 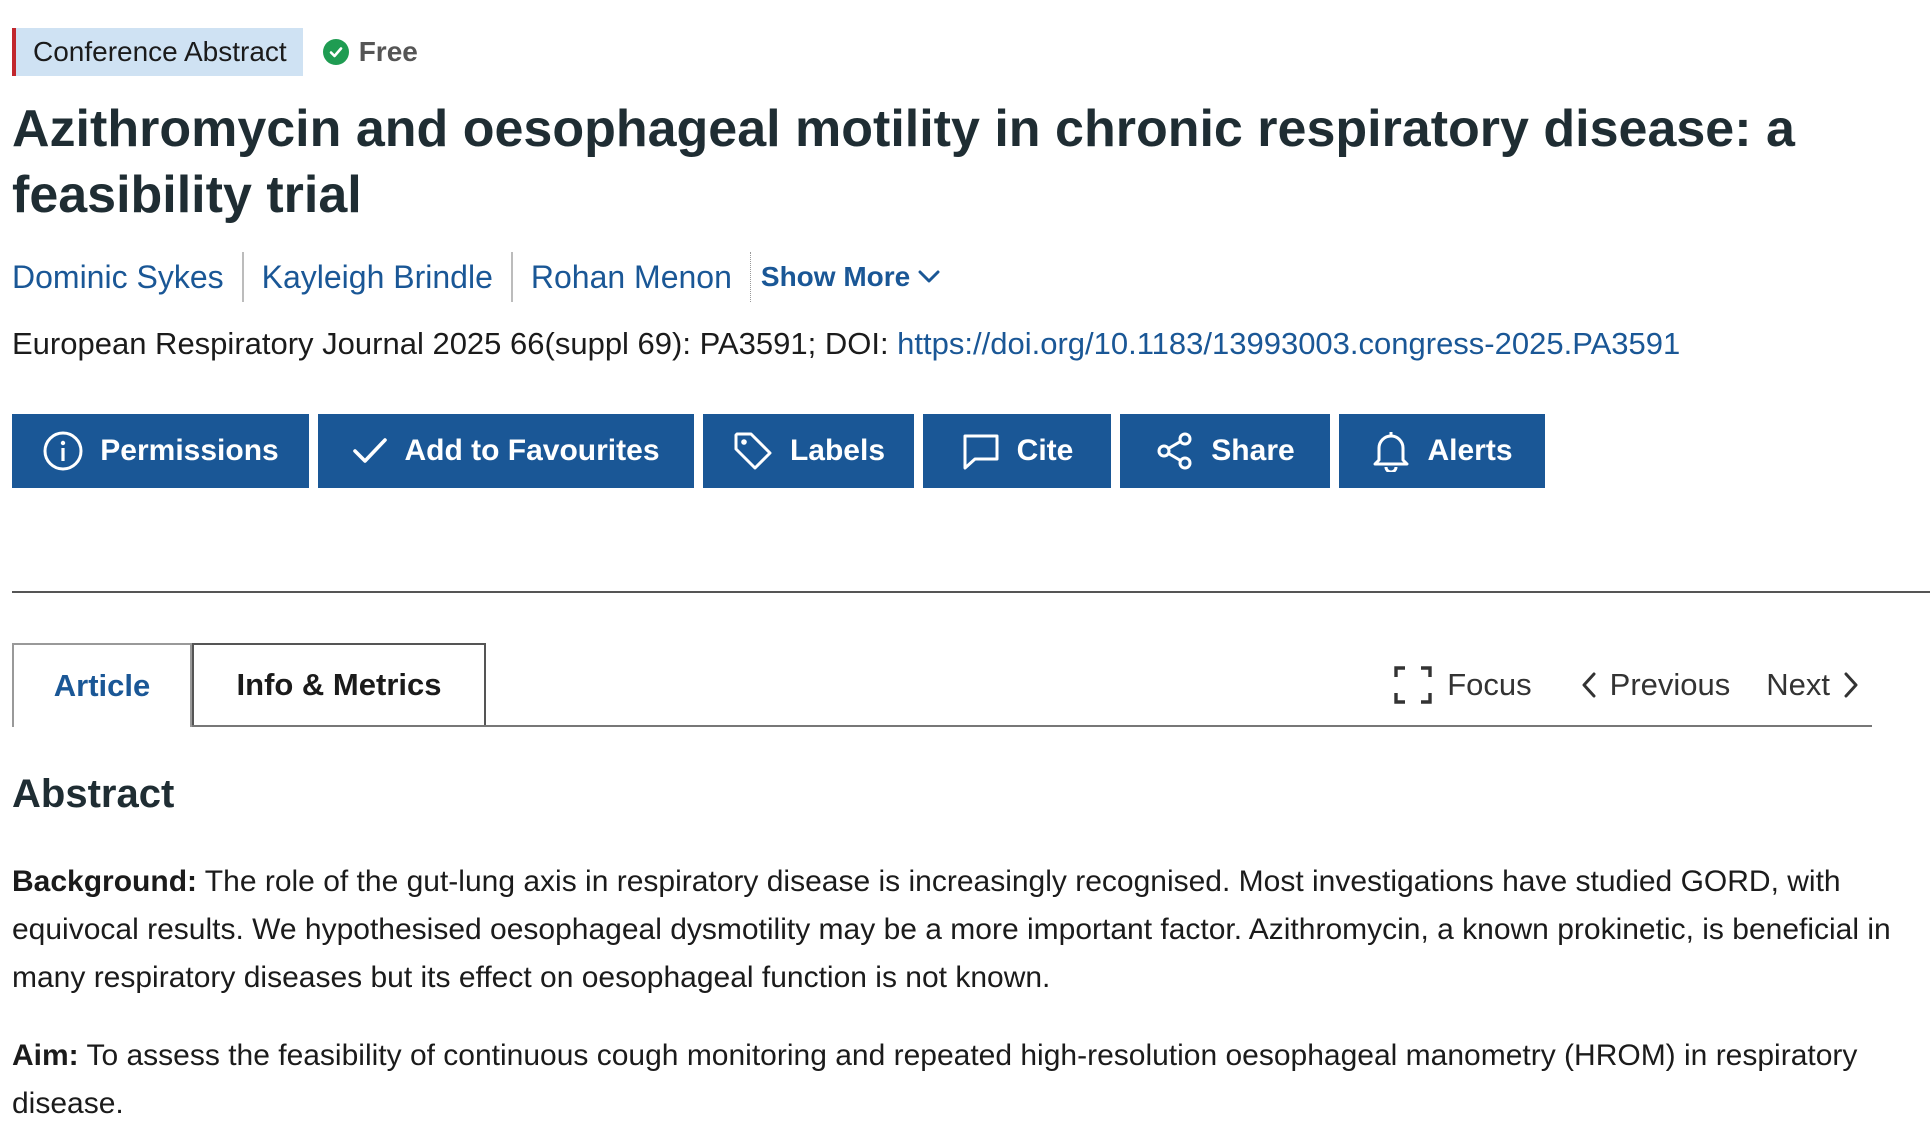 I want to click on show-more-authors-button: Show More, so click(x=845, y=277).